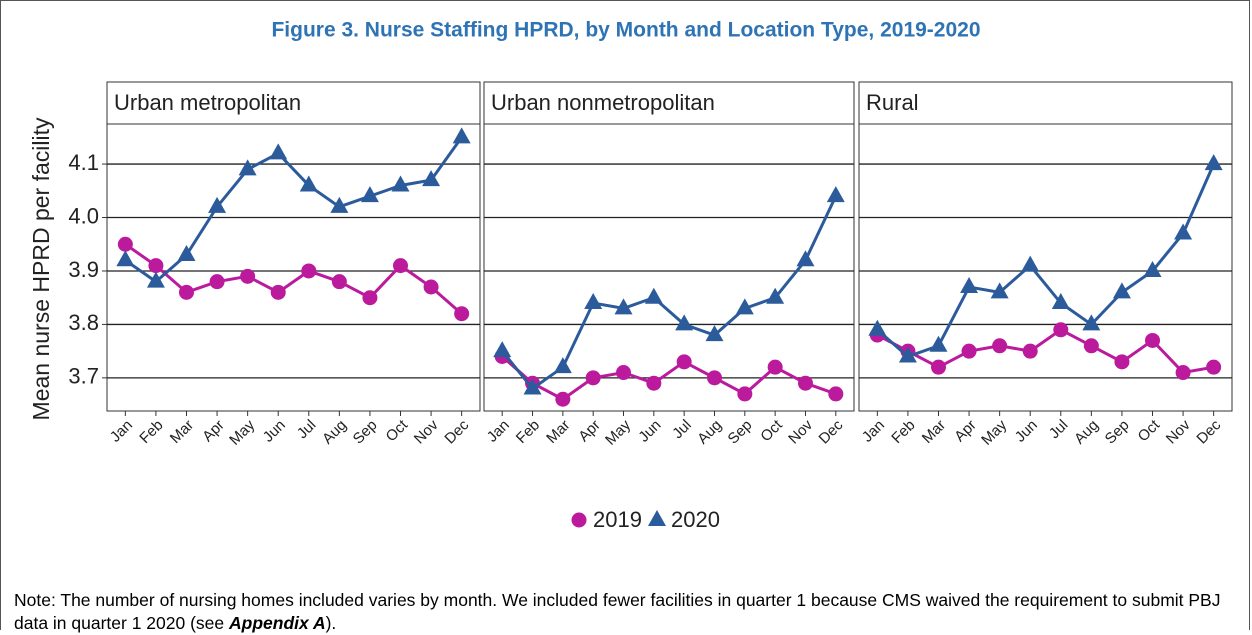  What do you see at coordinates (892, 102) in the screenshot?
I see `panel-title: Rural` at bounding box center [892, 102].